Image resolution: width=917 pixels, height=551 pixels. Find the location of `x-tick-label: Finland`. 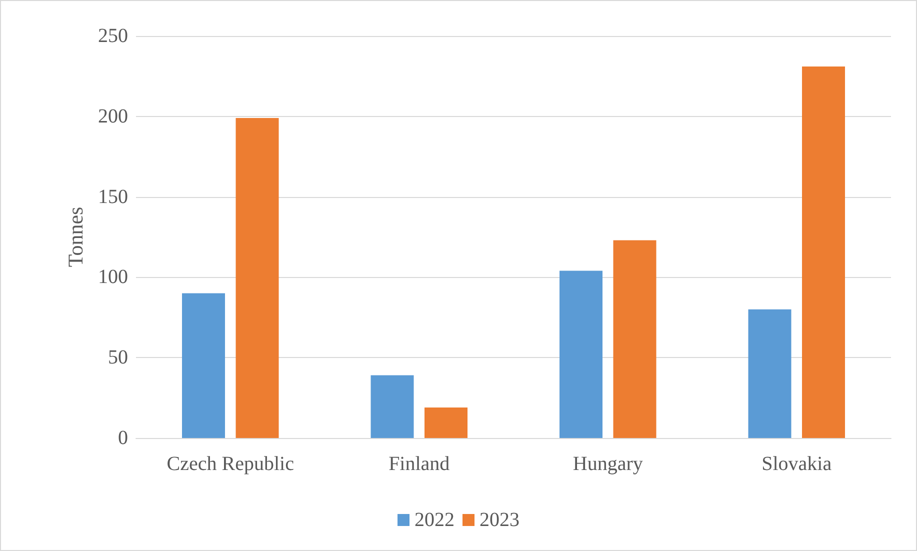

x-tick-label: Finland is located at coordinates (419, 464).